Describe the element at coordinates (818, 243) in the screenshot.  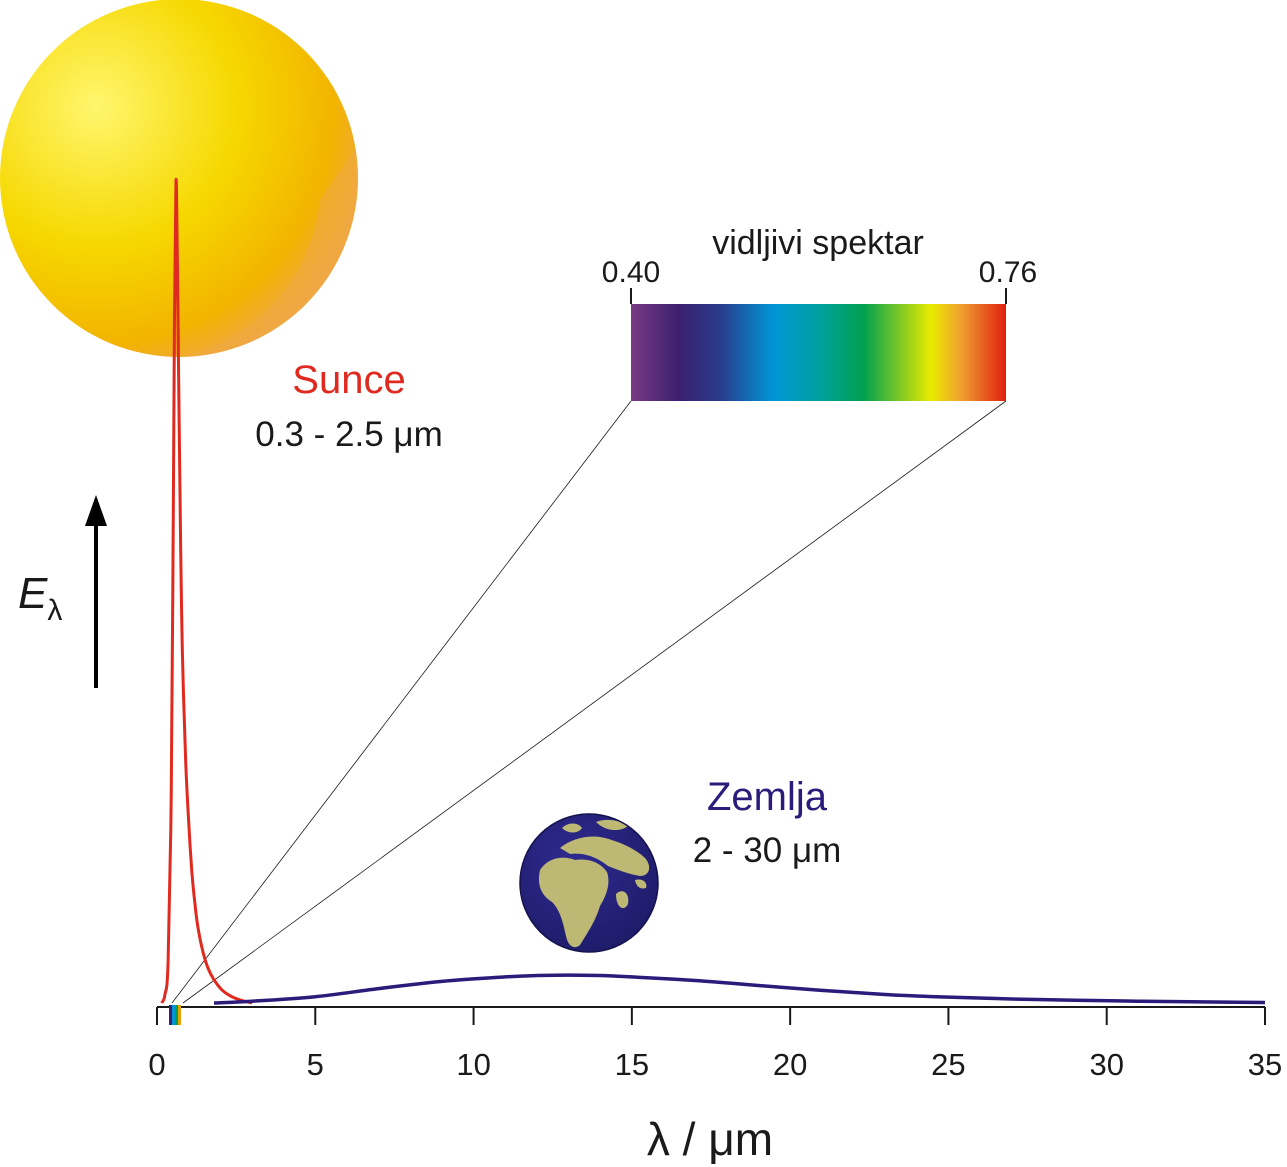
I see `spectrum-title: vidljivi spektar` at that location.